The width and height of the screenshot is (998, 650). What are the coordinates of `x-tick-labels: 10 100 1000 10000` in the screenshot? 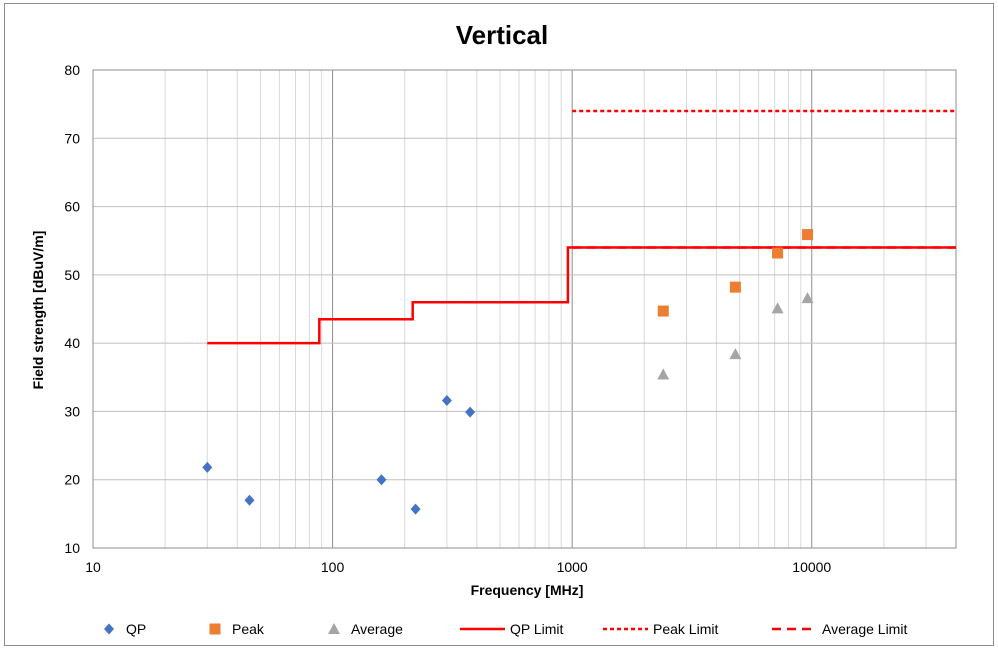 It's located at (458, 567).